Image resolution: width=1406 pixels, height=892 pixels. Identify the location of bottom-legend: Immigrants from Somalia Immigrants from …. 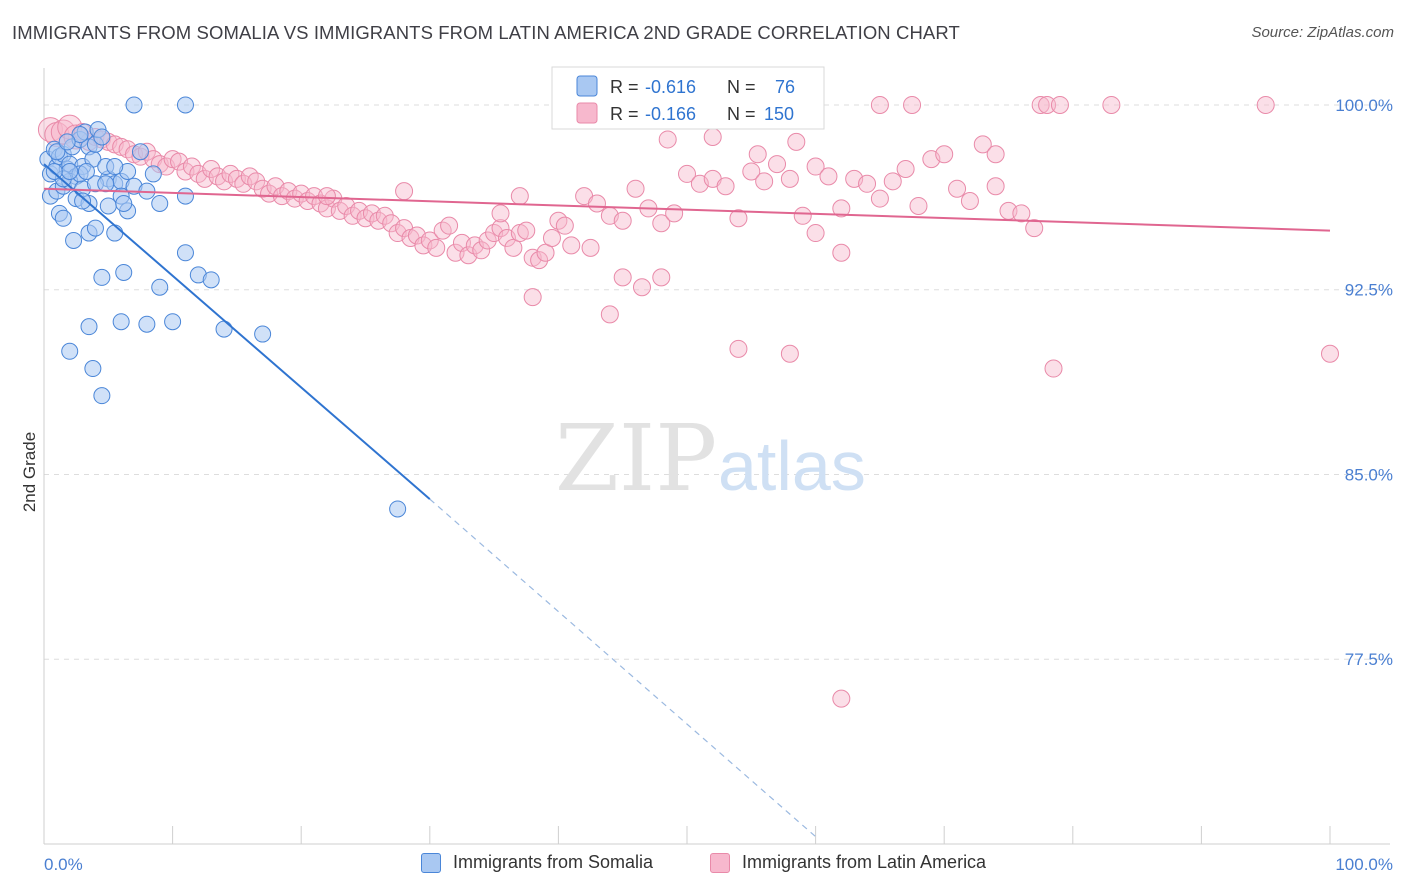
(703, 864).